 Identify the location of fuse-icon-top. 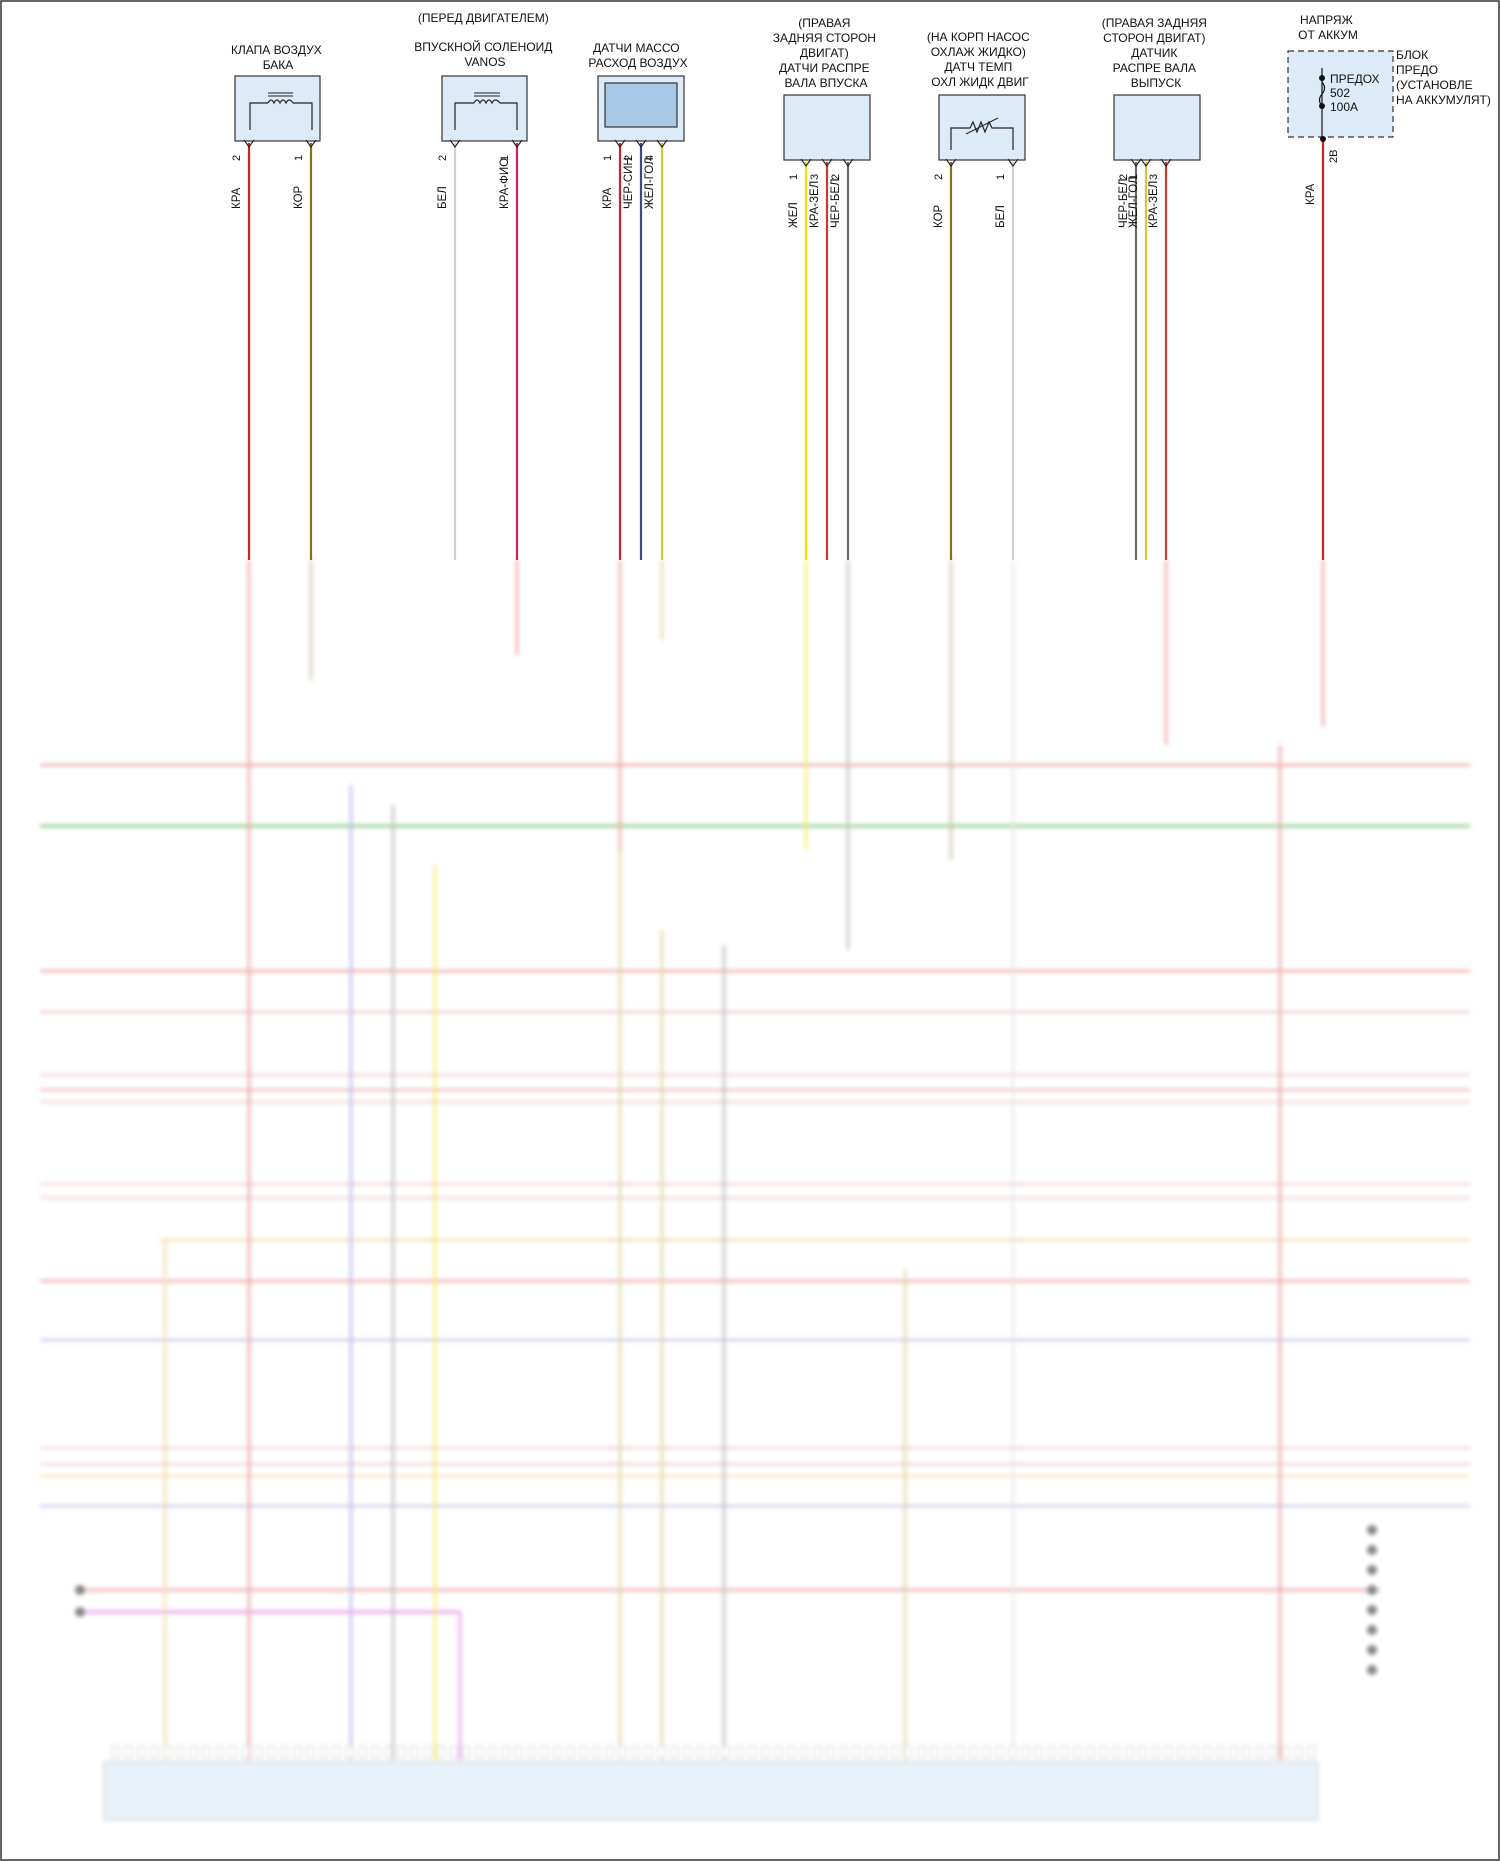
(1322, 78).